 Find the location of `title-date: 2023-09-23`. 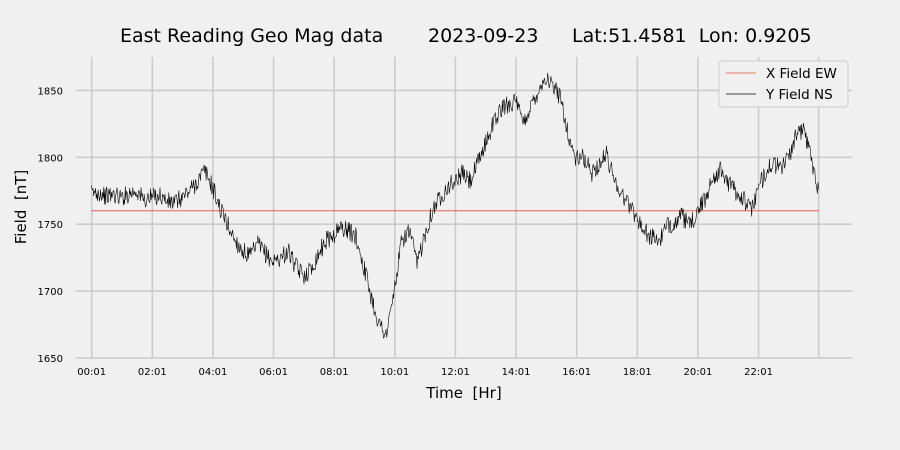

title-date: 2023-09-23 is located at coordinates (483, 36).